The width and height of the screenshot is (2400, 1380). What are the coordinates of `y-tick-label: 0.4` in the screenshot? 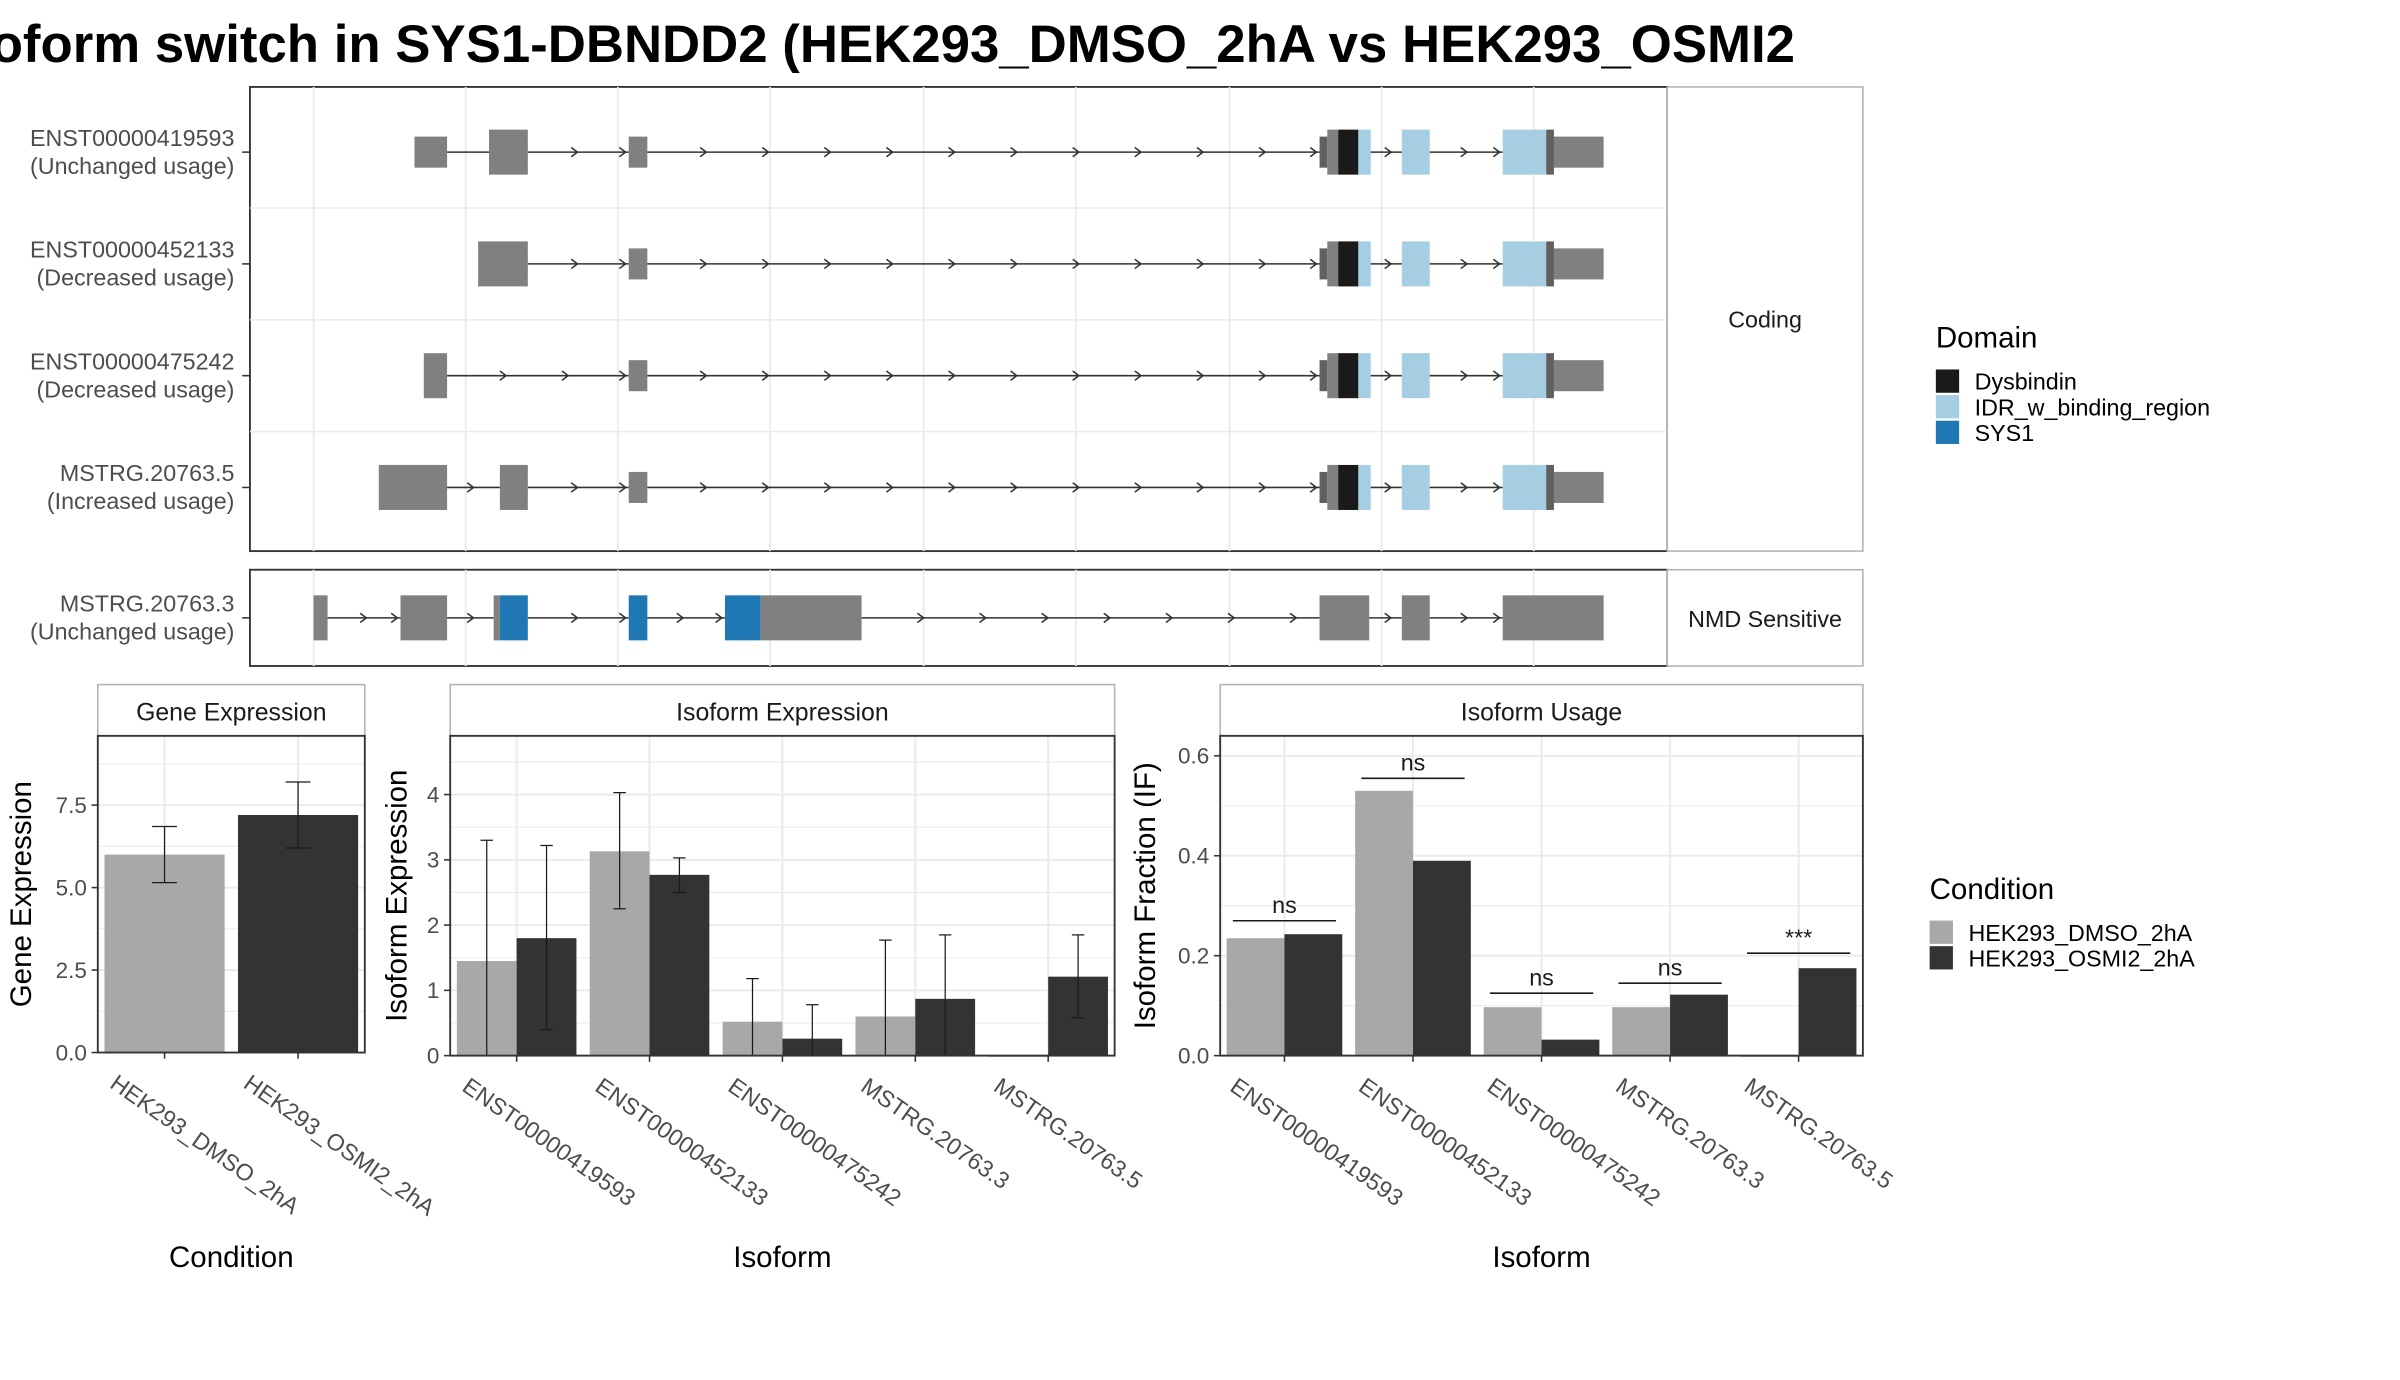 It's located at (1193, 856).